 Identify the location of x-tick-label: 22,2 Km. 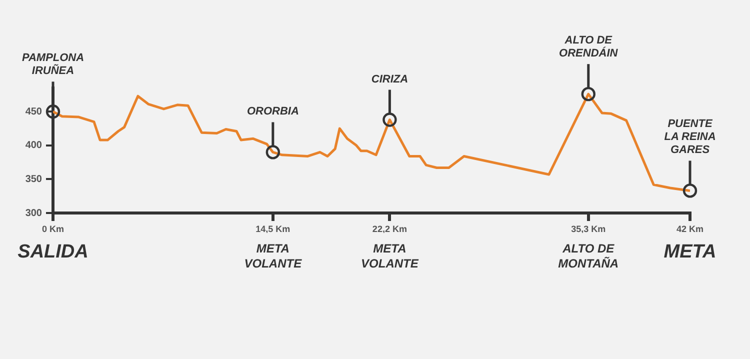
(389, 229).